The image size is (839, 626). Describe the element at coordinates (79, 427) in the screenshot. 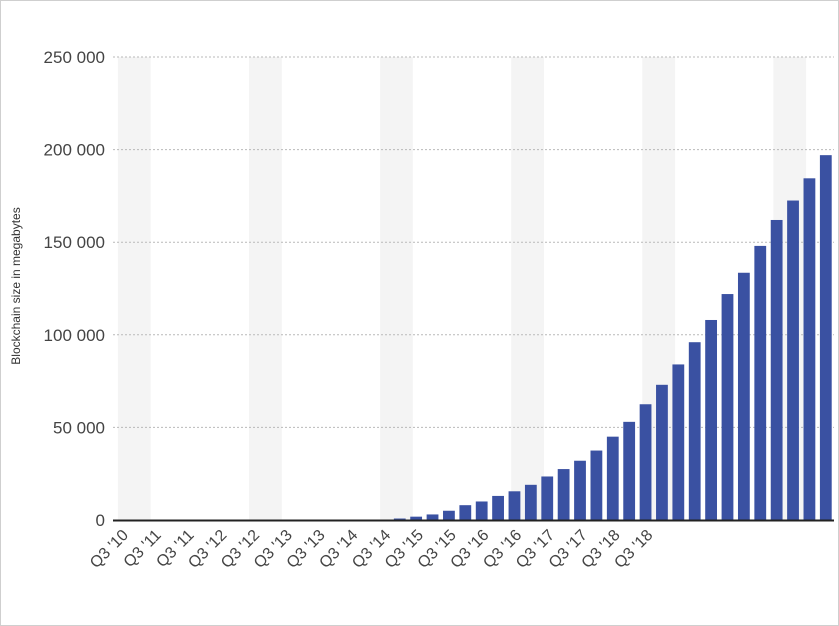

I see `y-tick-label: 50 000` at that location.